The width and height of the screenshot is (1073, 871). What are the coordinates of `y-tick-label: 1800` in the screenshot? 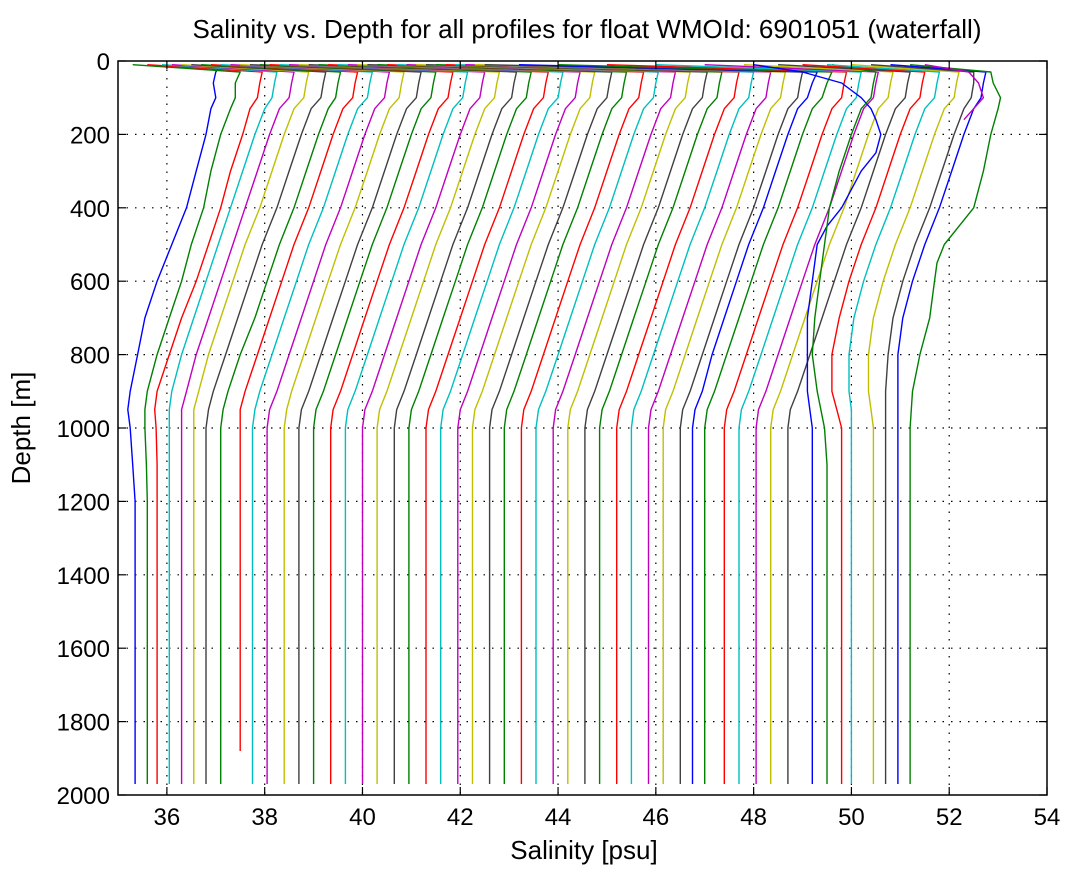 It's located at (83, 723).